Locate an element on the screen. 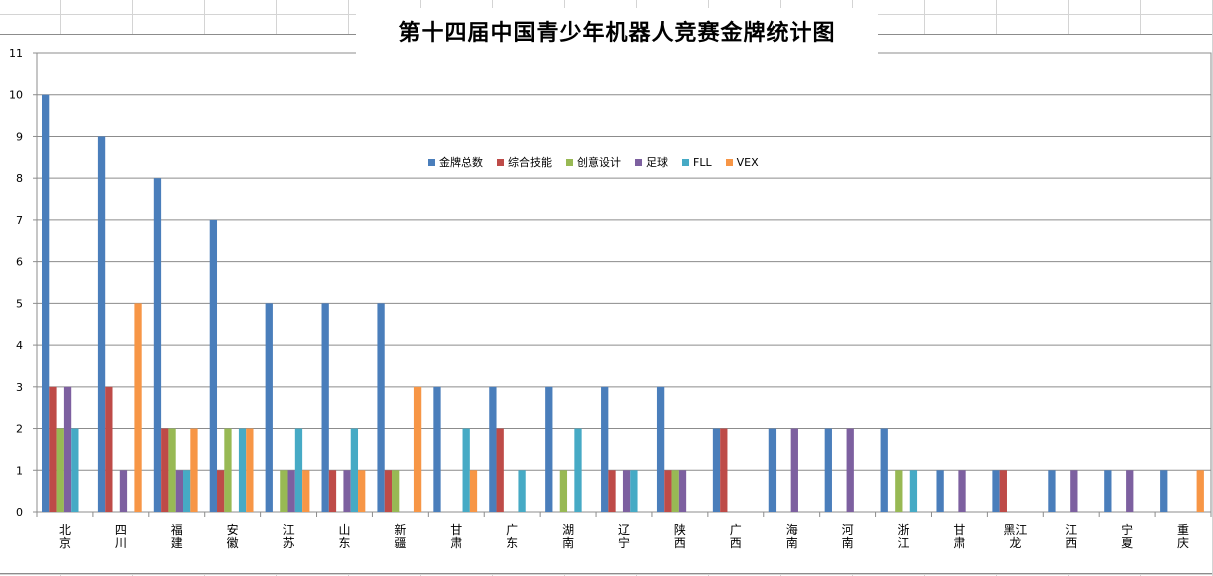 The height and width of the screenshot is (576, 1213). y-tick-label: 4 is located at coordinates (19, 345).